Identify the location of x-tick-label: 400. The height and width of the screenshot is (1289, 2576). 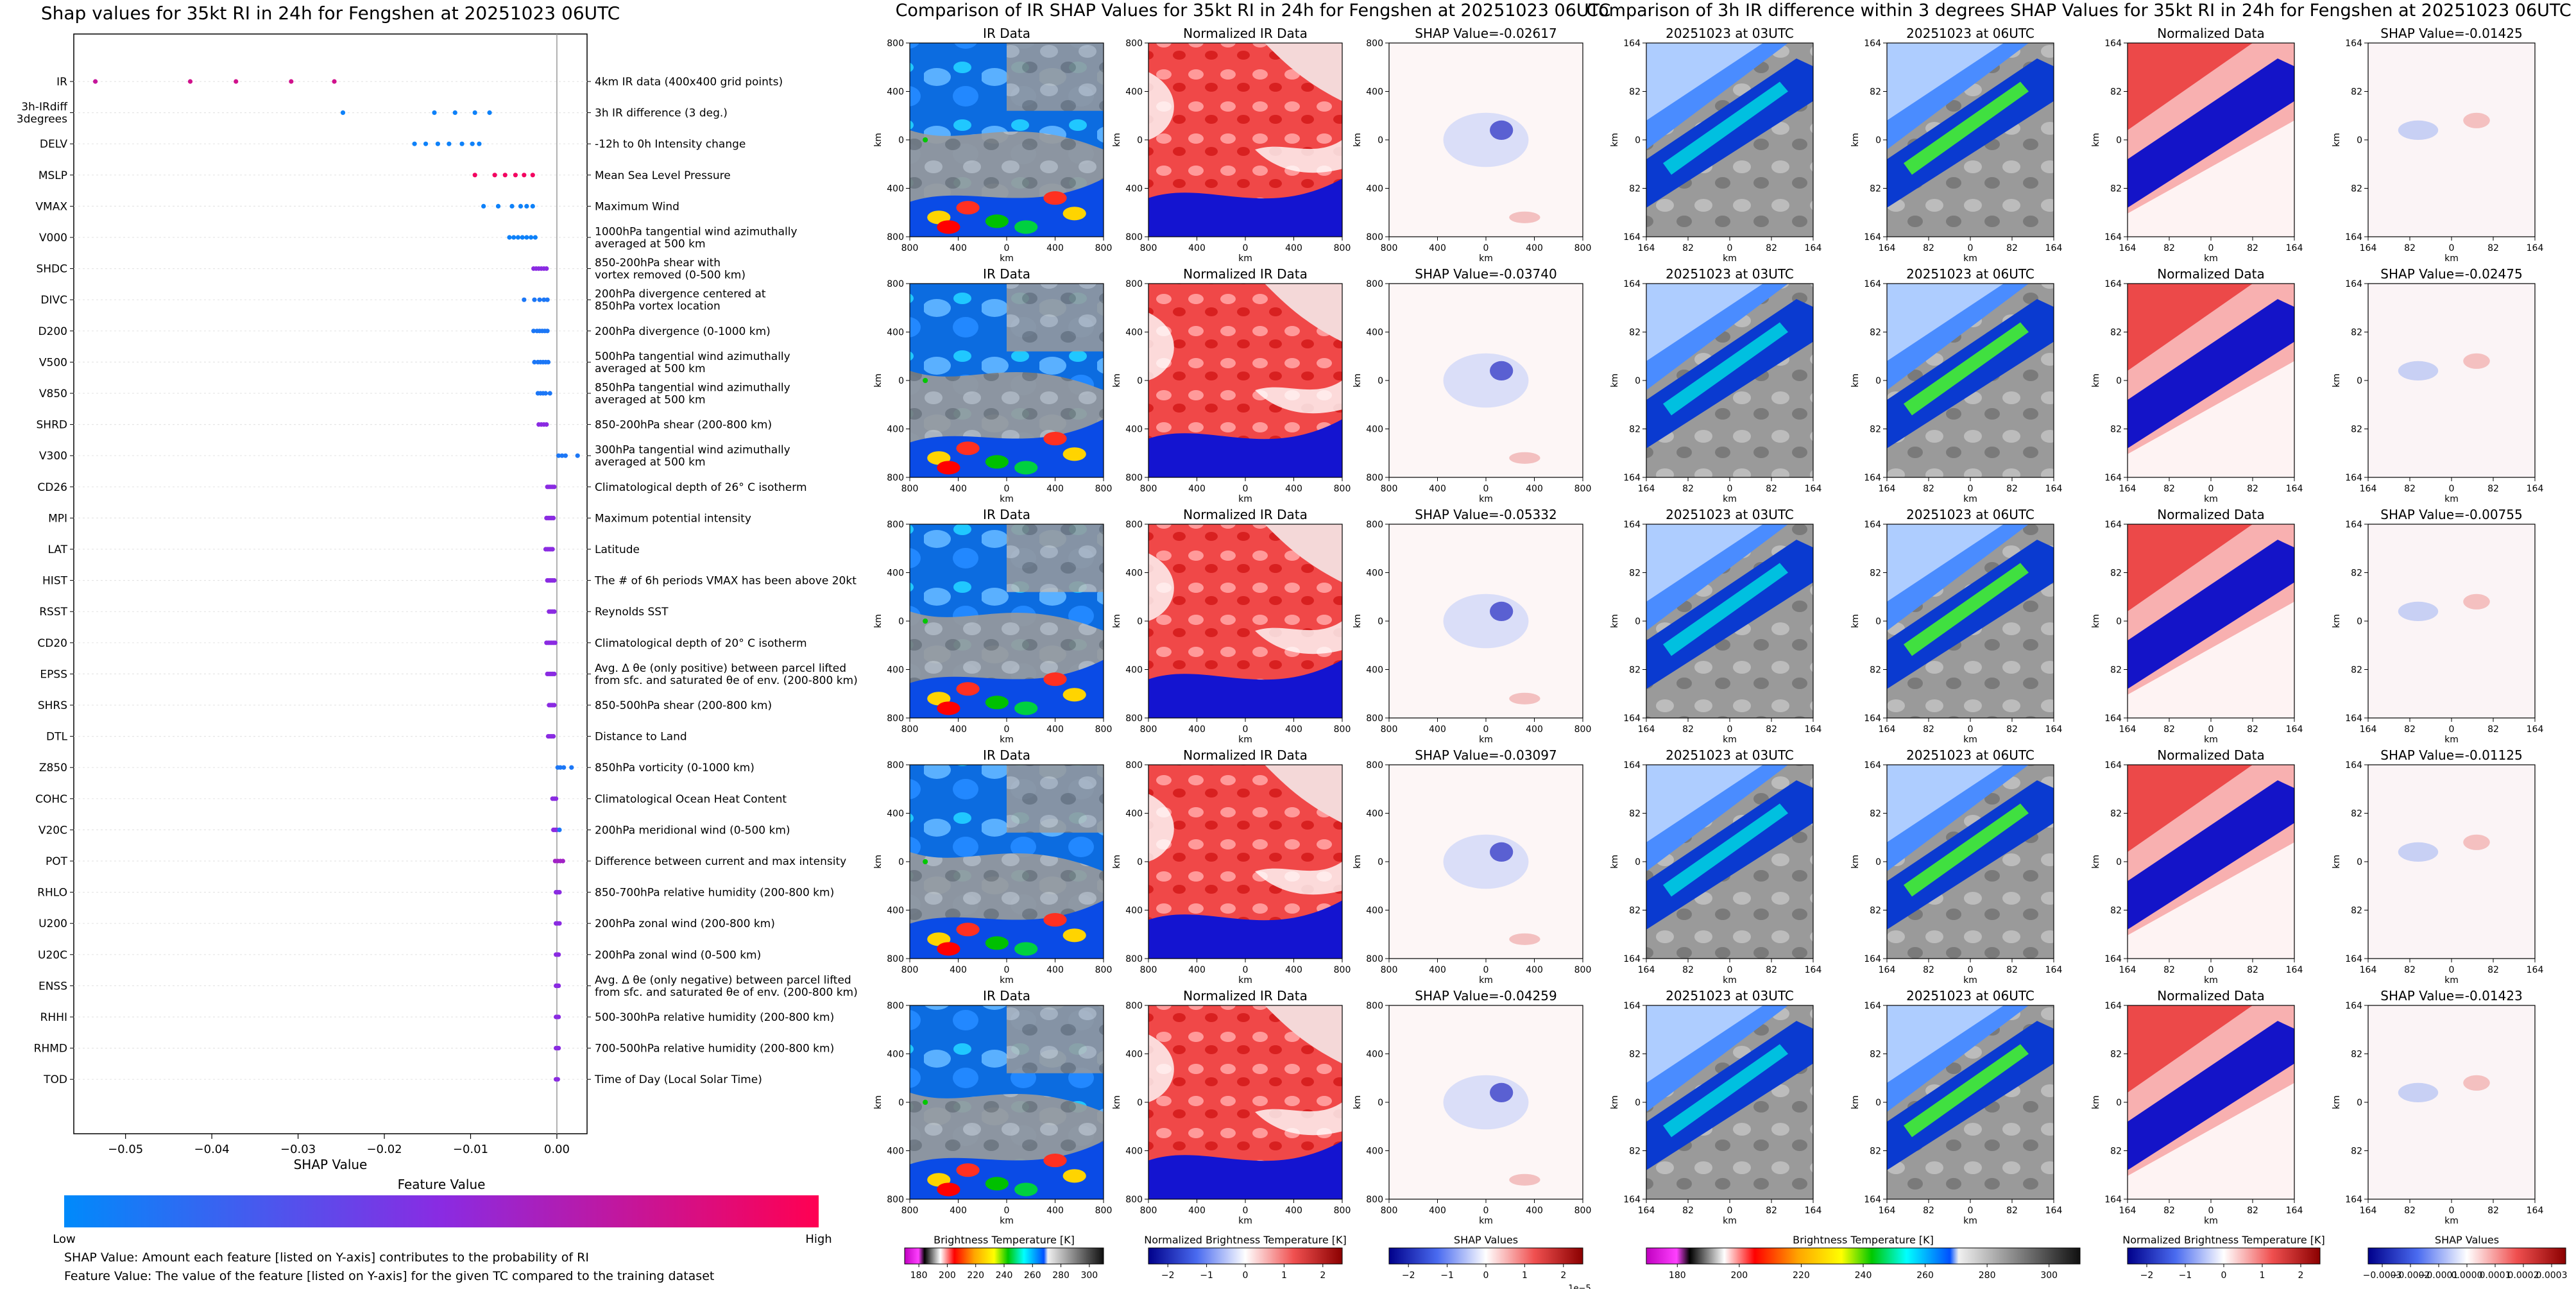
(958, 1211).